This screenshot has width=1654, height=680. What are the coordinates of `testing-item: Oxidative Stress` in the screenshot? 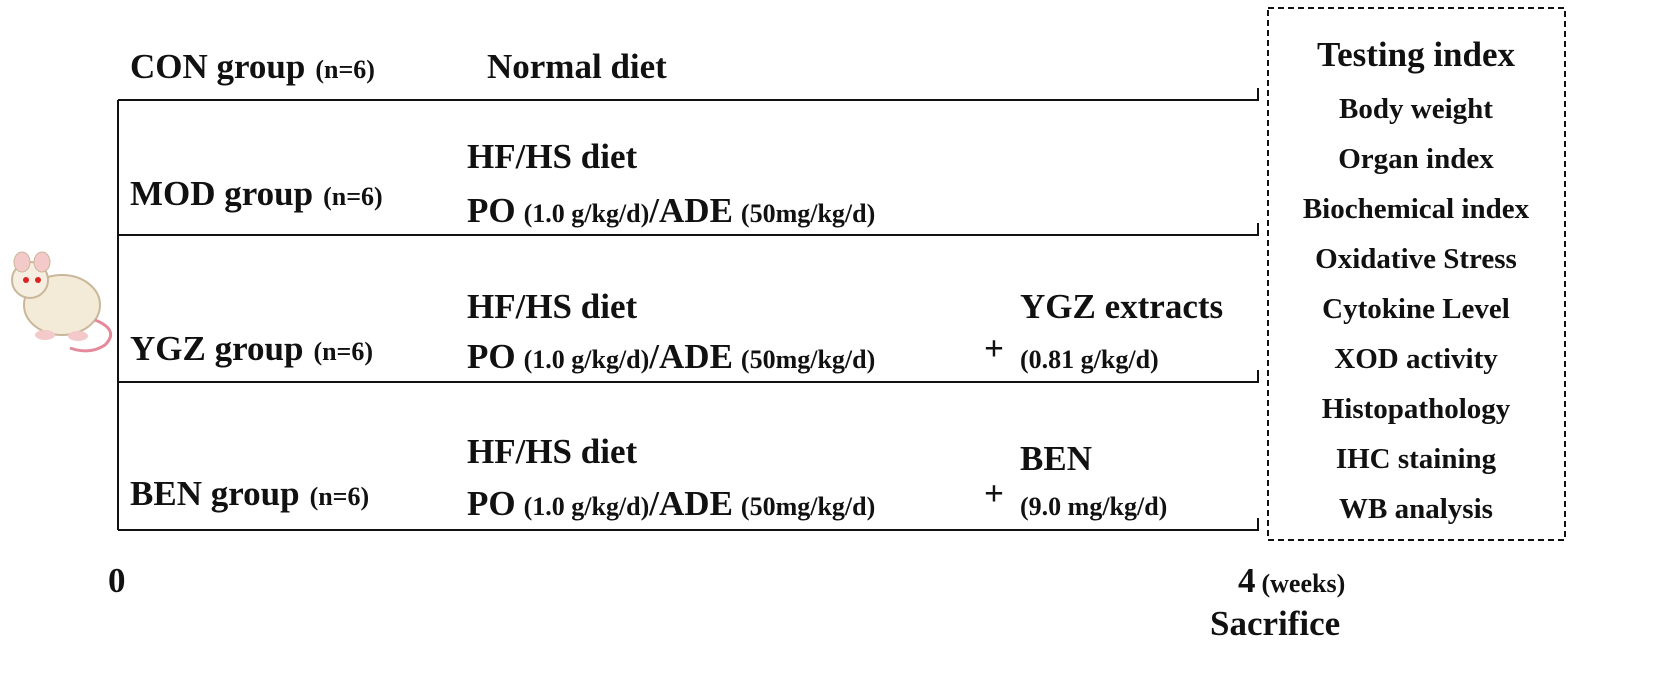 It's located at (1416, 259).